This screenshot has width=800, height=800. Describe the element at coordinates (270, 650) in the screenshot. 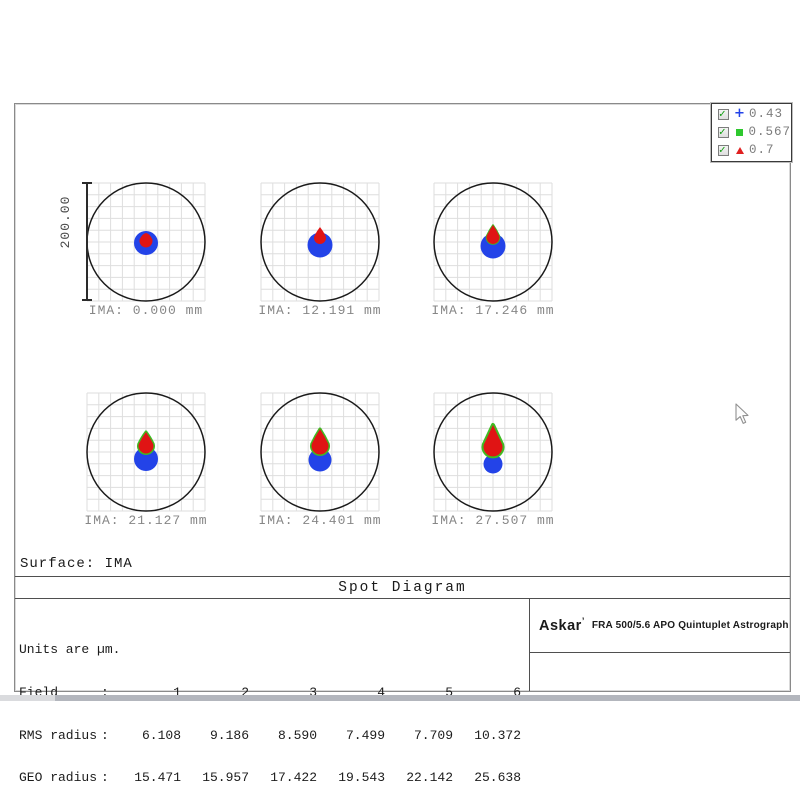

I see `units-row: Units are µm.` at that location.